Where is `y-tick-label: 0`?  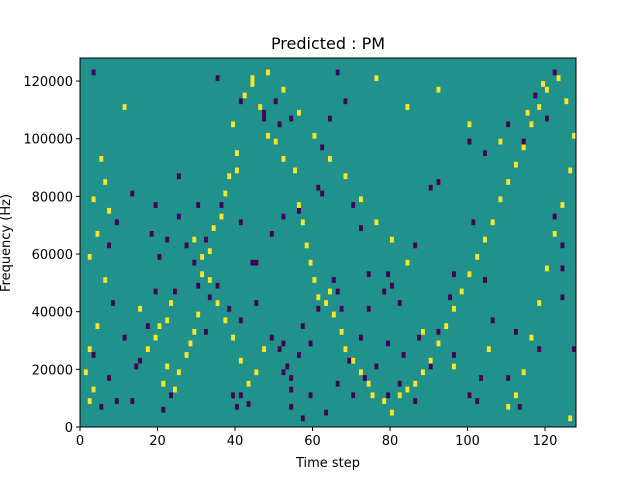 y-tick-label: 0 is located at coordinates (69, 428).